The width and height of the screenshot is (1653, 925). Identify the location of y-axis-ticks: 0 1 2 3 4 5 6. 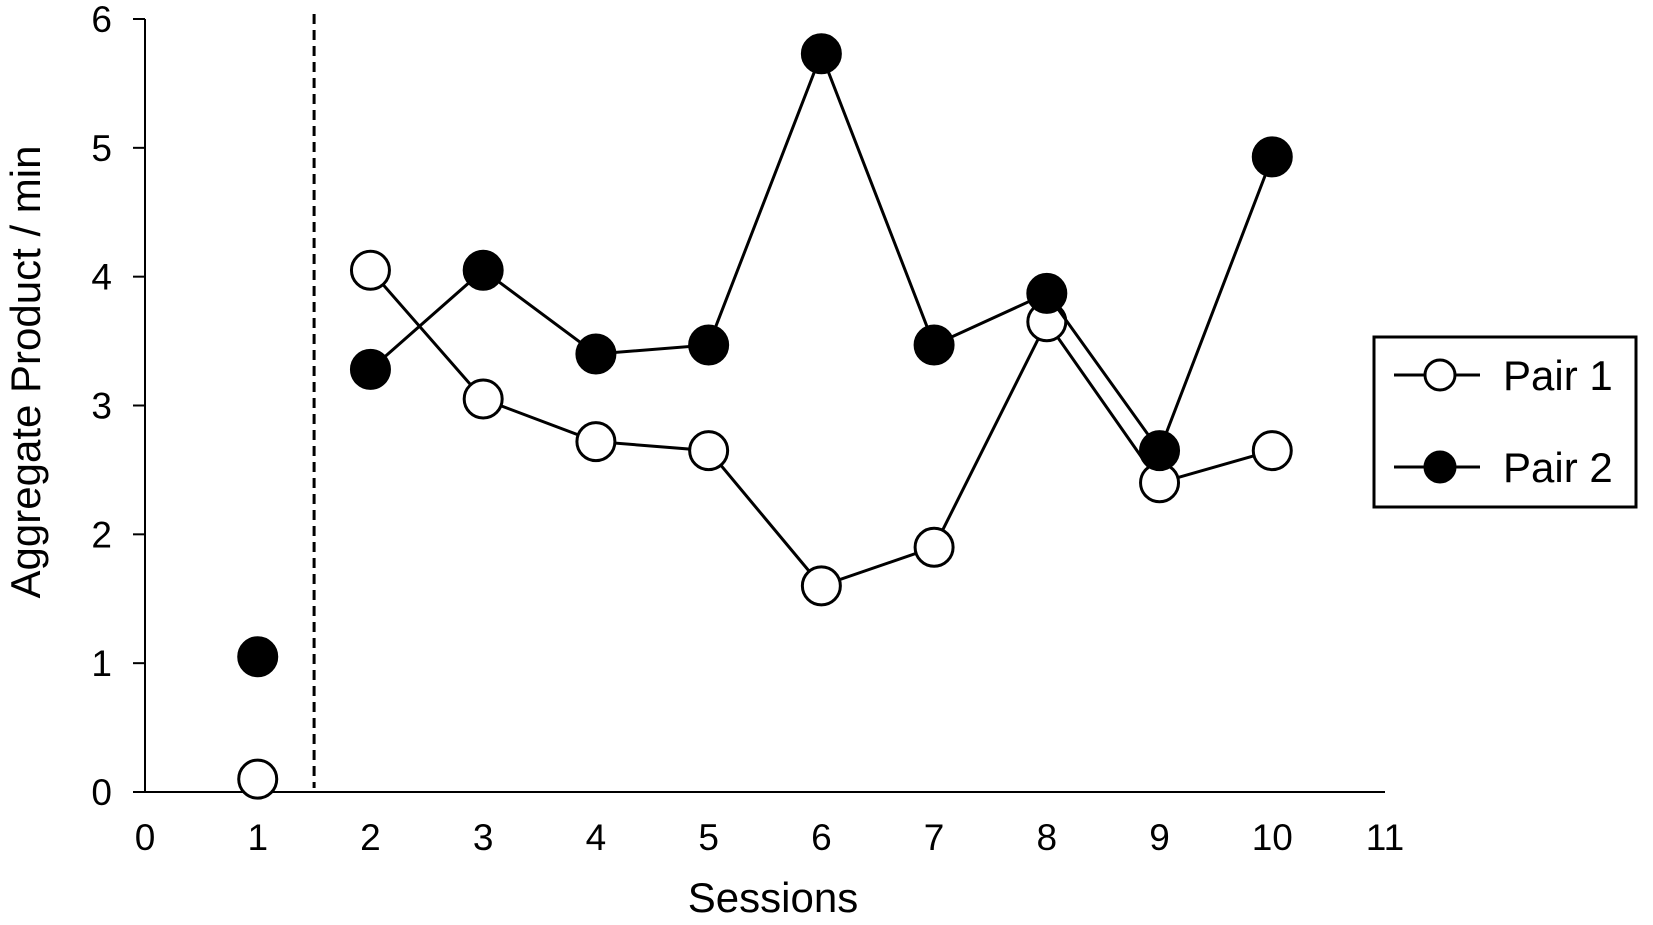
(118, 406).